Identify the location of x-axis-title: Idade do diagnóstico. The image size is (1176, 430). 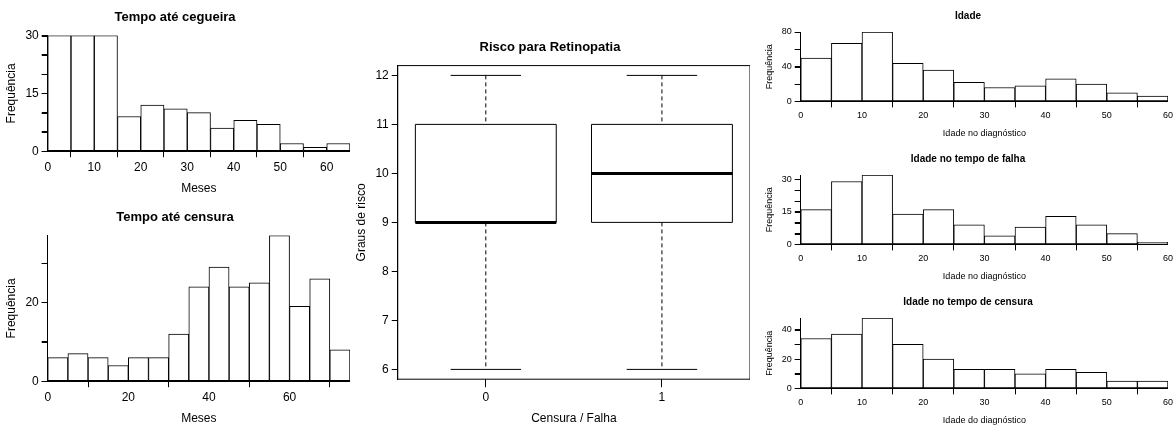
(984, 420).